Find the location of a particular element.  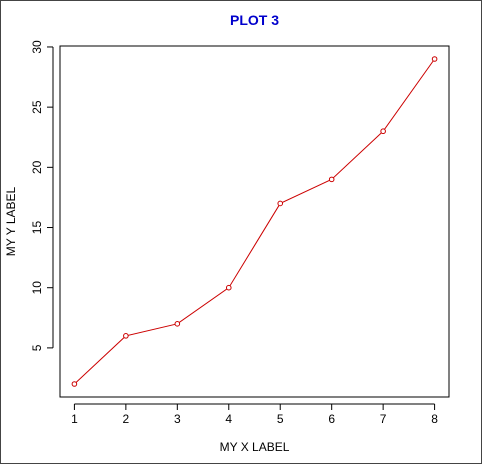

y-tick-label: 25 is located at coordinates (37, 107).